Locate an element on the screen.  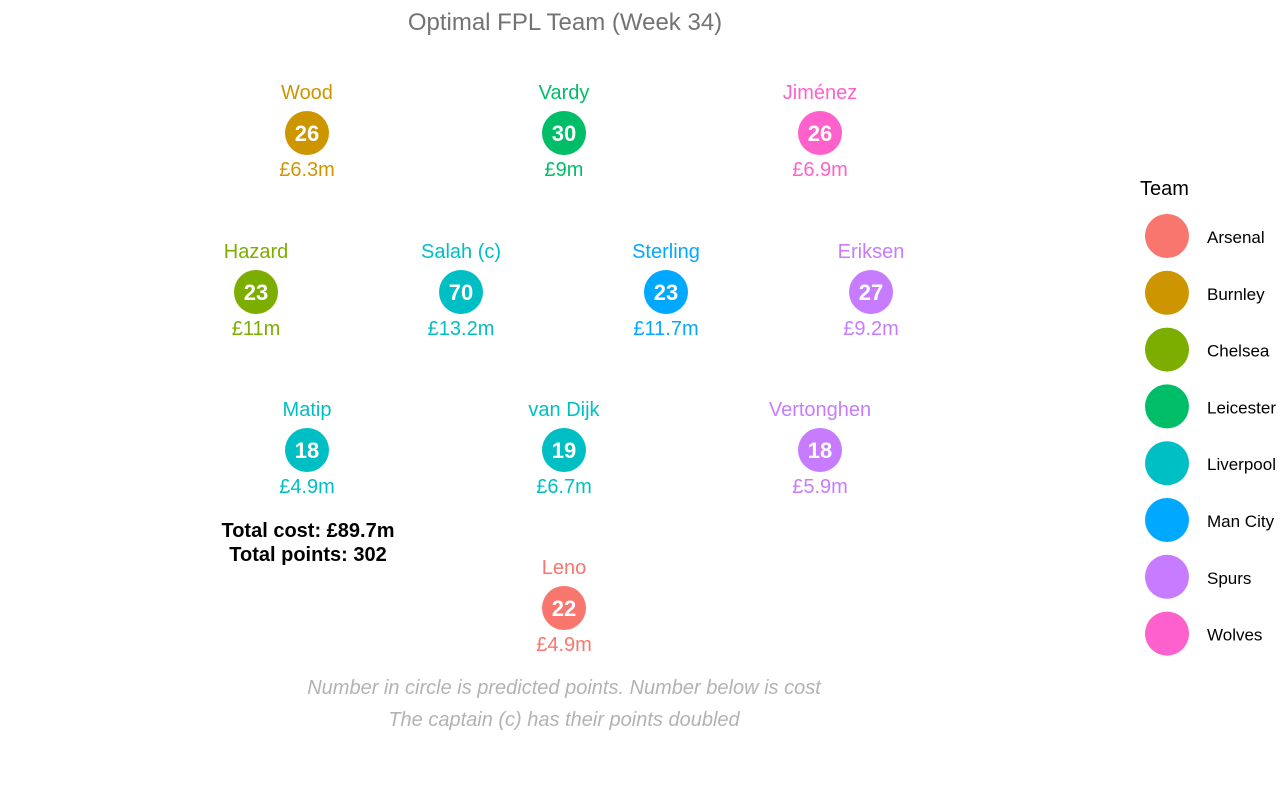
legend-item: Spurs is located at coordinates (1198, 576).